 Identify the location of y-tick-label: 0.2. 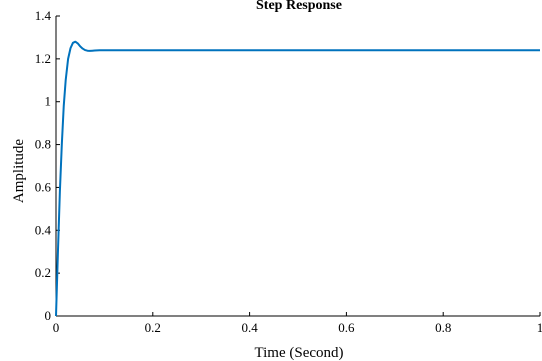
(43, 272).